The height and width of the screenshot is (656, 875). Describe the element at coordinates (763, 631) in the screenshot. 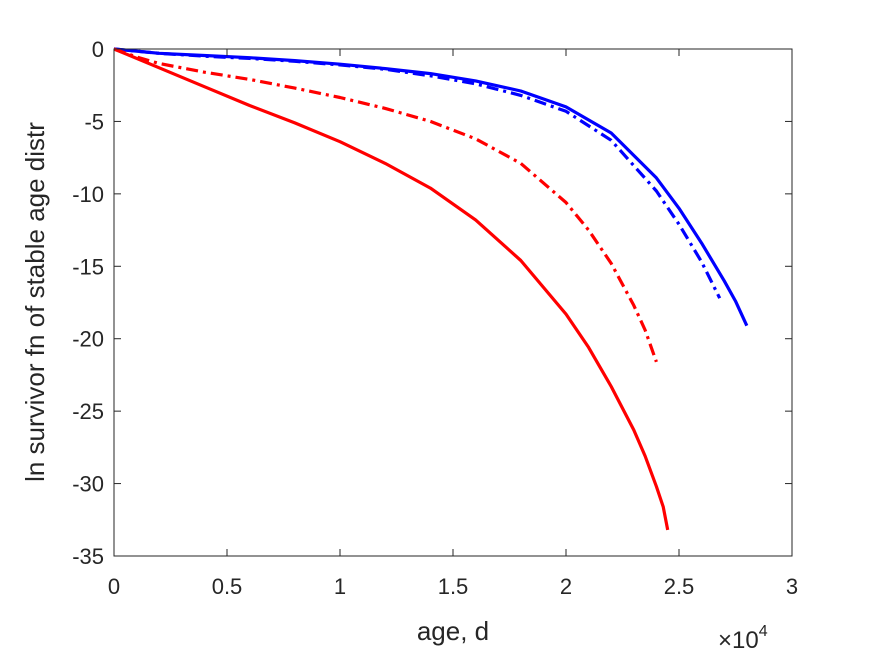

I see `x-exponent-power: 4` at that location.